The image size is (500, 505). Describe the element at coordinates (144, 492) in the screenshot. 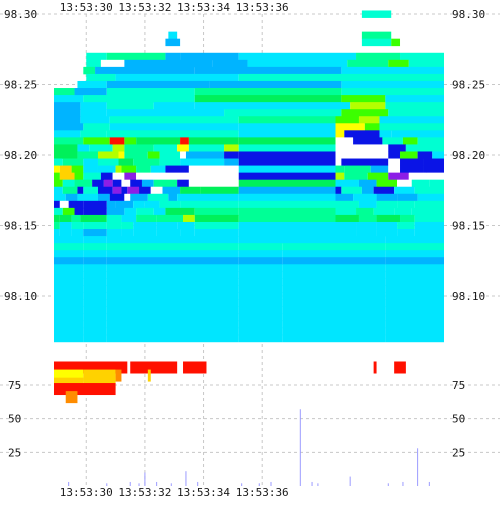

I see `x-tick-label: 13:53:32` at that location.